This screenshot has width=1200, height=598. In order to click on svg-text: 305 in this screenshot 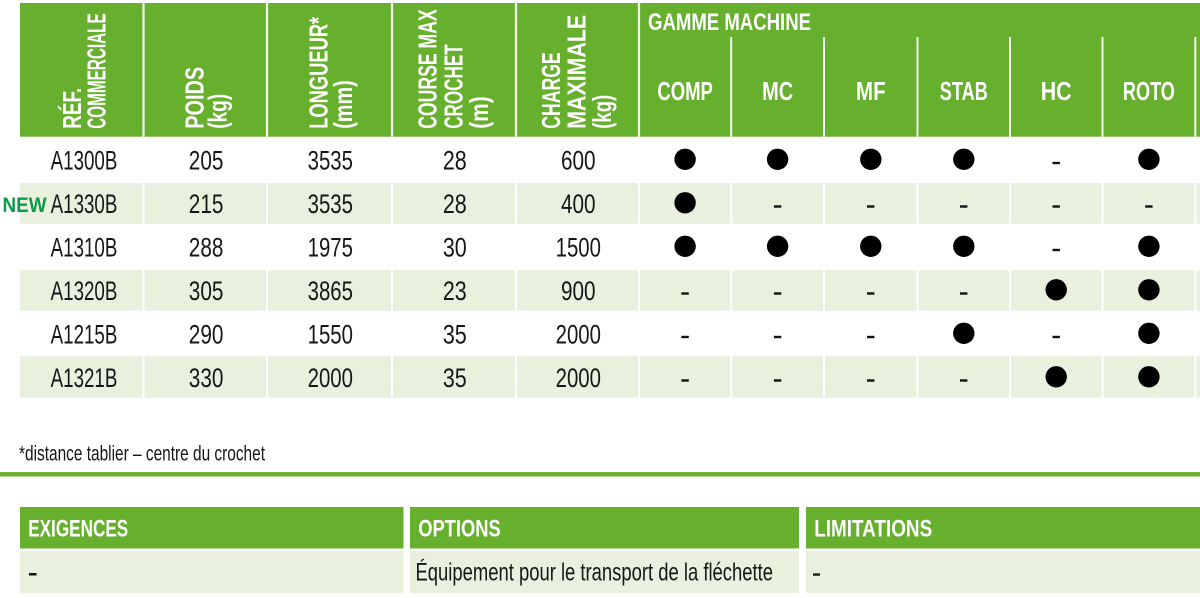, I will do `click(206, 291)`.